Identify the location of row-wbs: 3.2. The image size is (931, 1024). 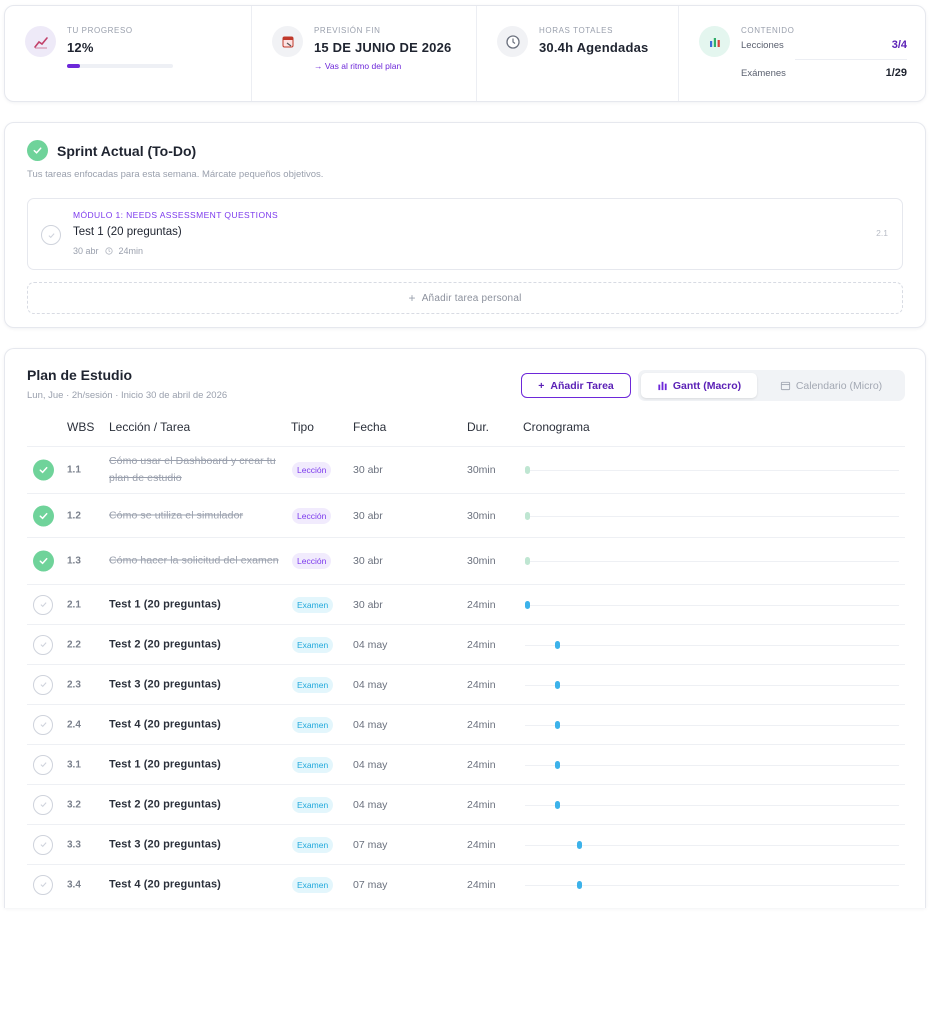
(74, 804).